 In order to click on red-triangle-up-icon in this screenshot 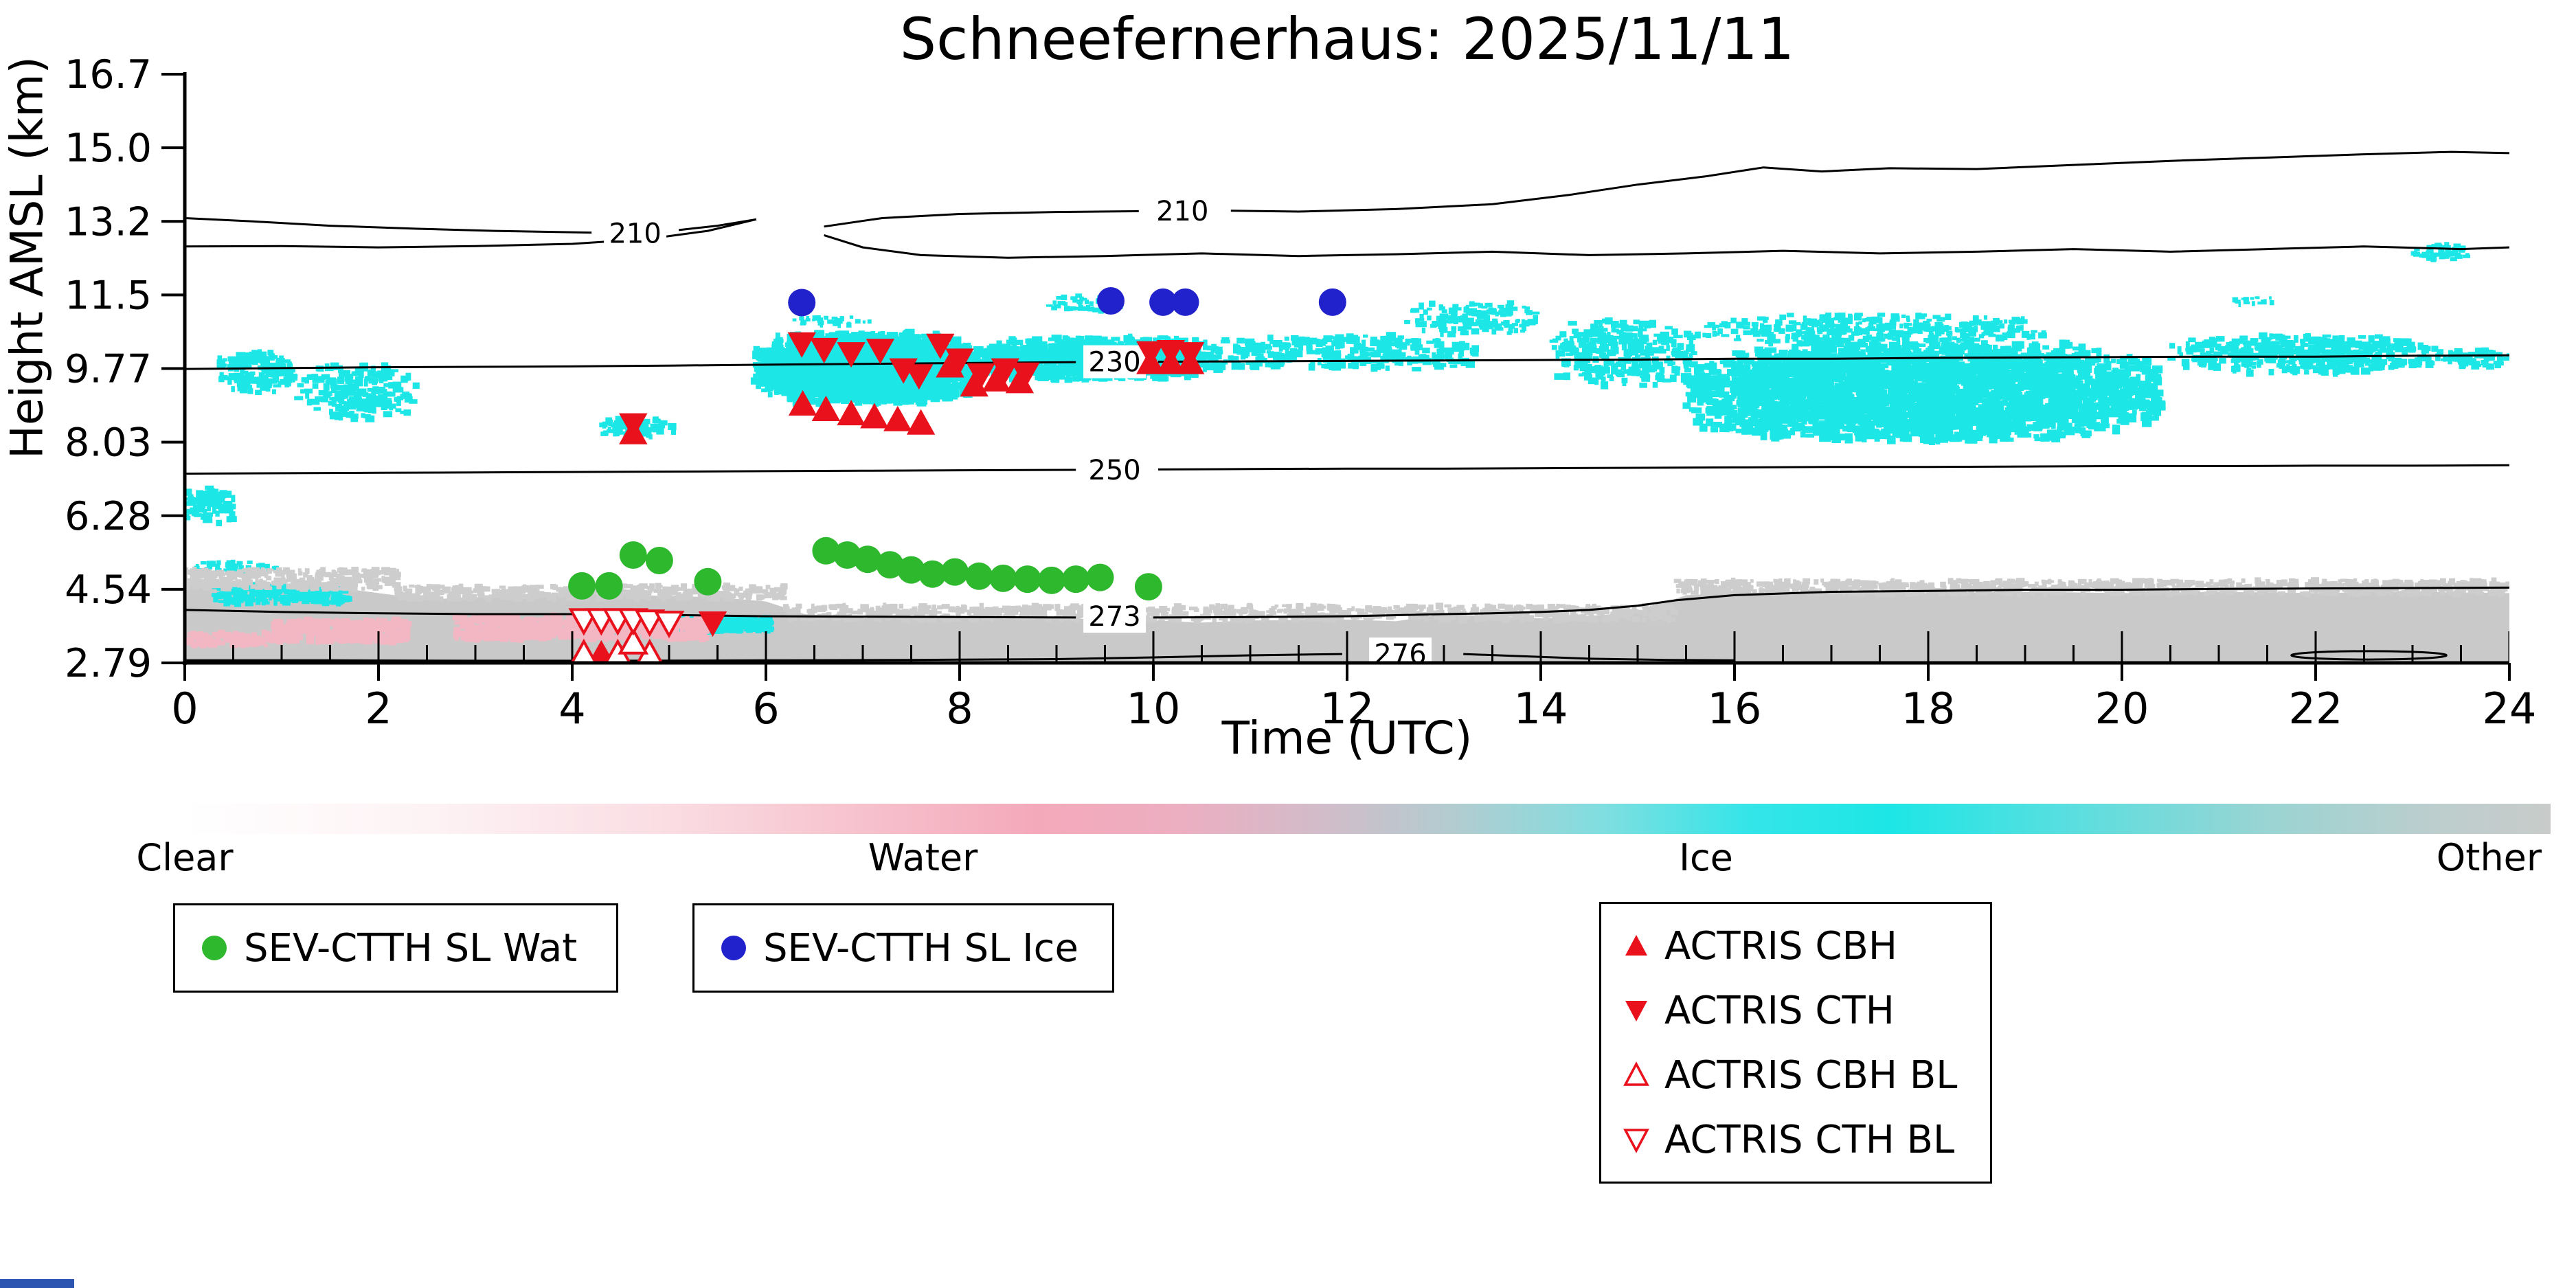, I will do `click(1636, 945)`.